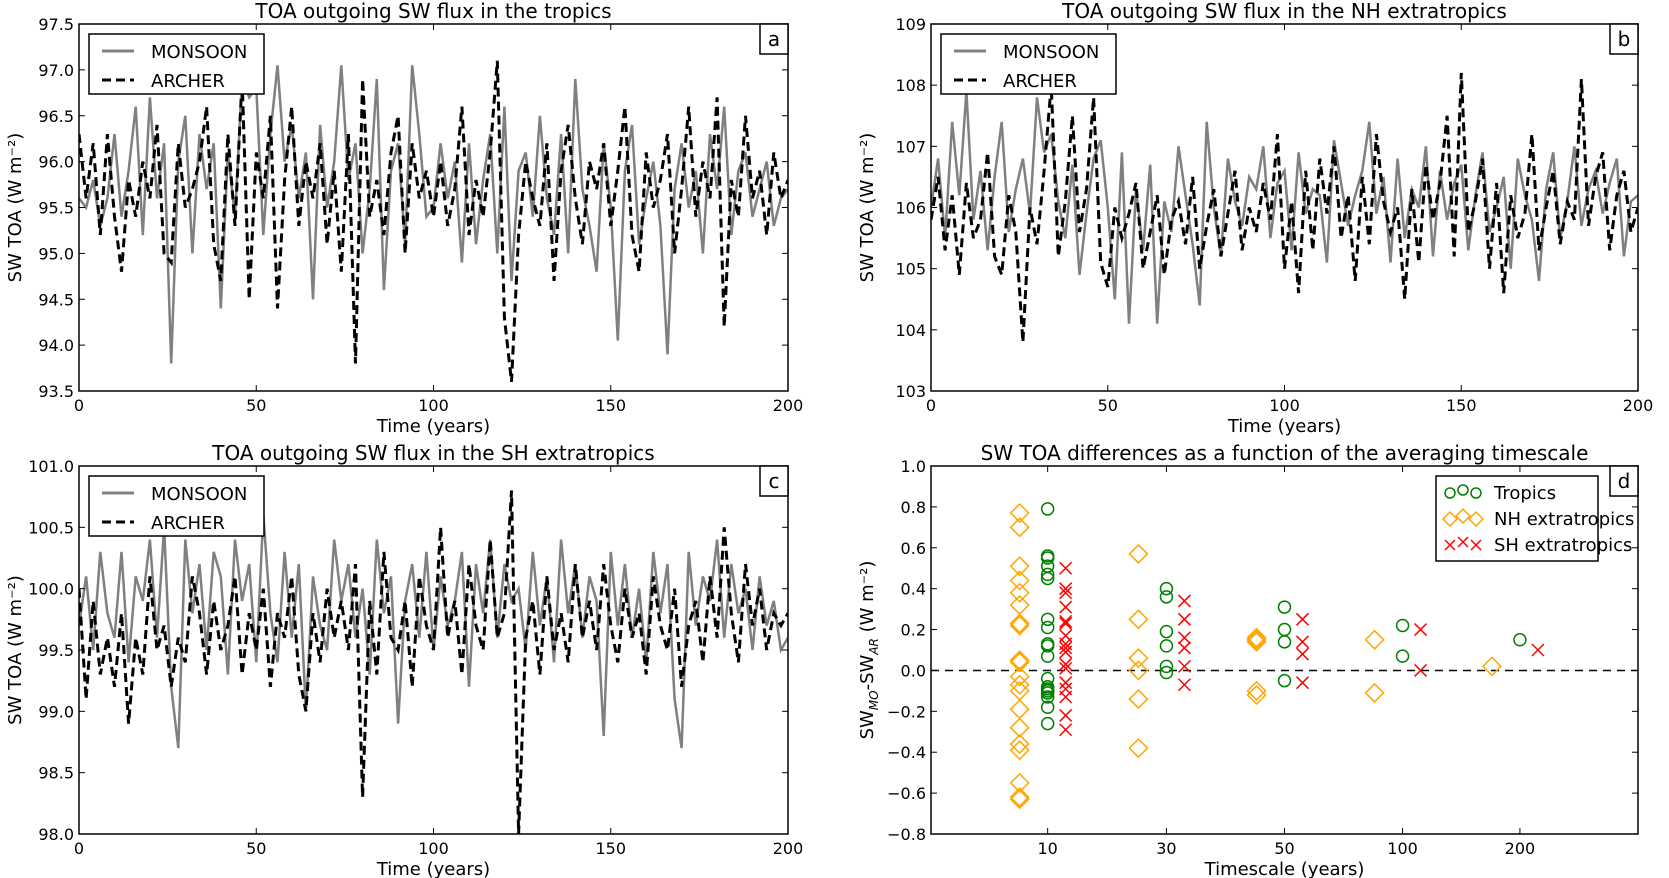 The width and height of the screenshot is (1669, 878). Describe the element at coordinates (913, 630) in the screenshot. I see `y-tick-label: 0.2` at that location.